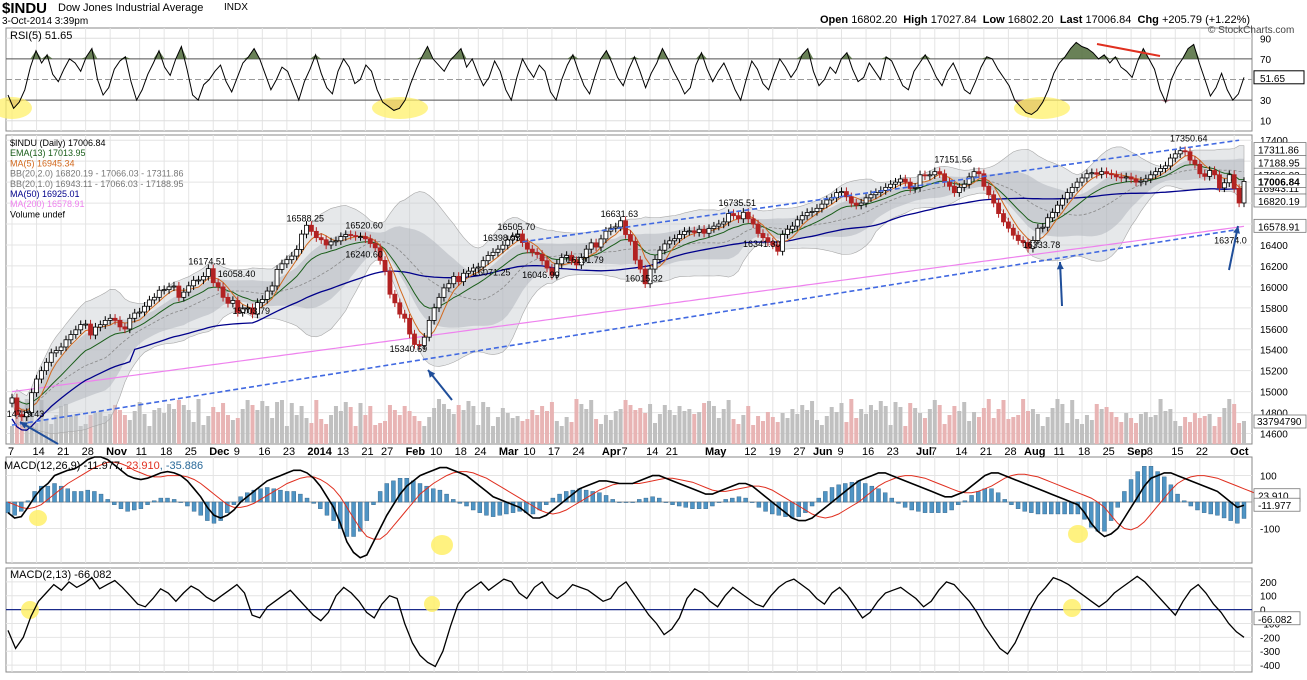 The width and height of the screenshot is (1307, 680). Describe the element at coordinates (1274, 351) in the screenshot. I see `price-tick-label: 15400` at that location.